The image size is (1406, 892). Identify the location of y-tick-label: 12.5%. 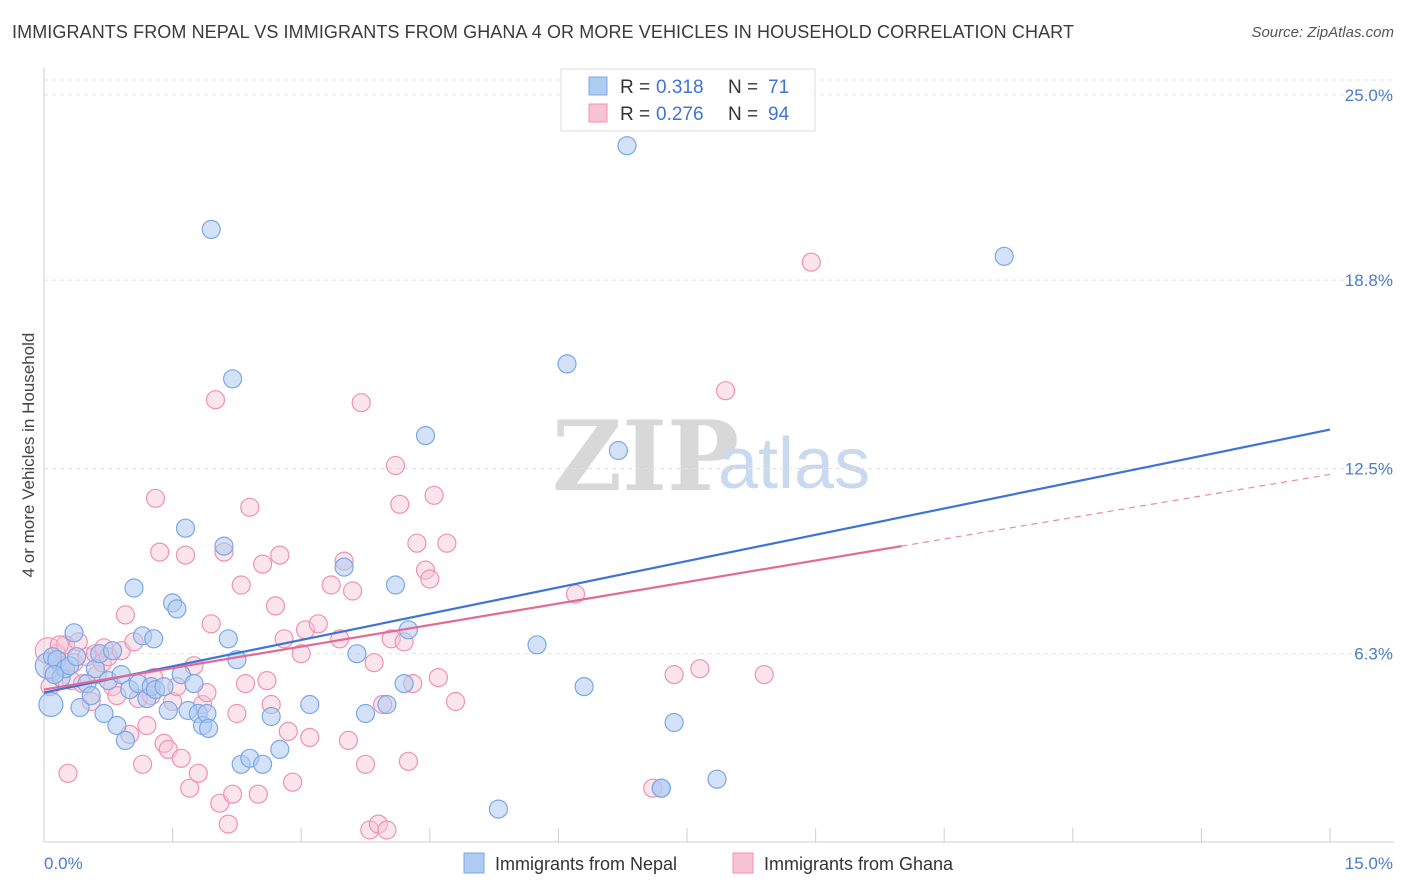
(1369, 468).